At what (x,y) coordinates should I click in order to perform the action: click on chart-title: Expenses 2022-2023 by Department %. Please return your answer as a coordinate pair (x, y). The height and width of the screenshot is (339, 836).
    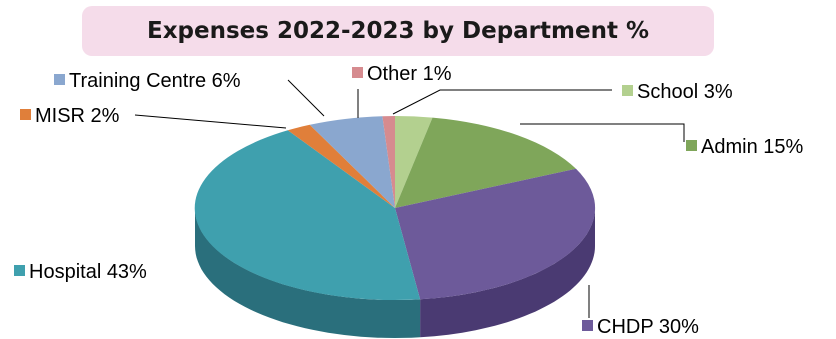
    Looking at the image, I should click on (397, 31).